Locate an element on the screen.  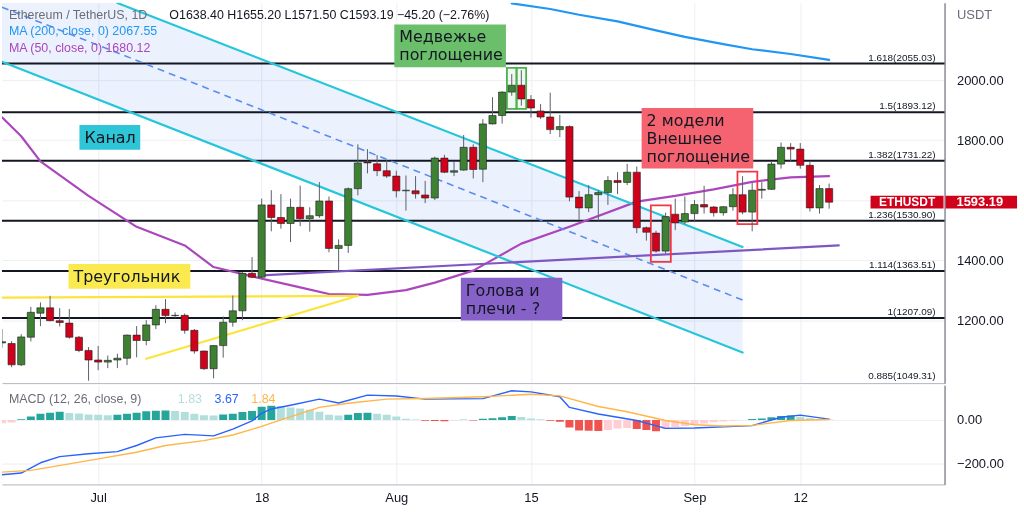
annotation: Канал is located at coordinates (110, 137).